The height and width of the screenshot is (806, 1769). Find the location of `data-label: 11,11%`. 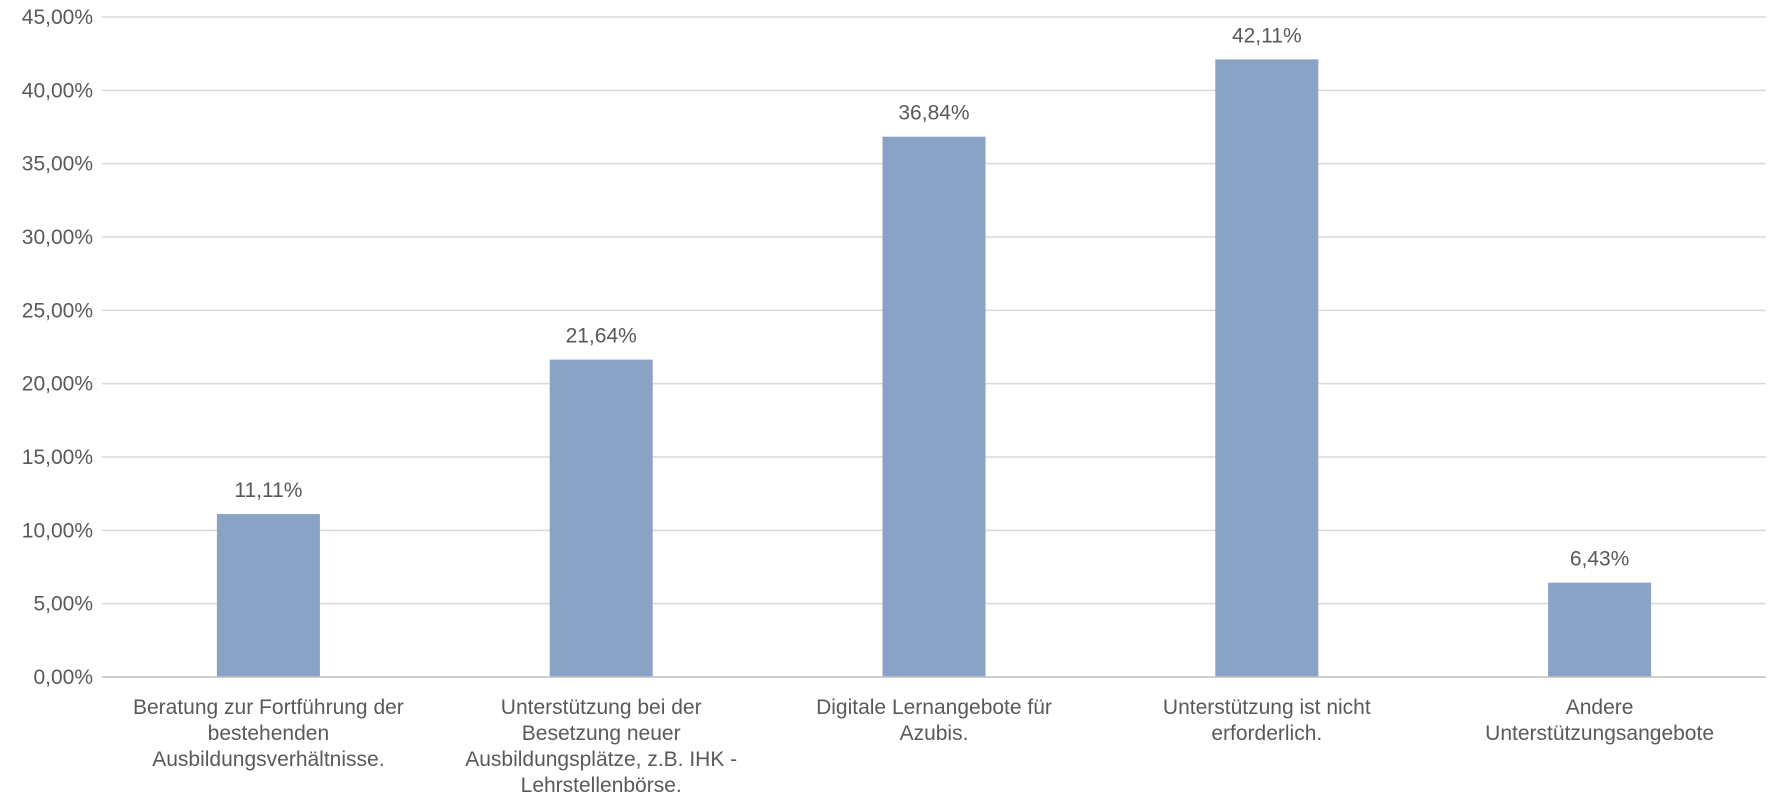

data-label: 11,11% is located at coordinates (268, 490).